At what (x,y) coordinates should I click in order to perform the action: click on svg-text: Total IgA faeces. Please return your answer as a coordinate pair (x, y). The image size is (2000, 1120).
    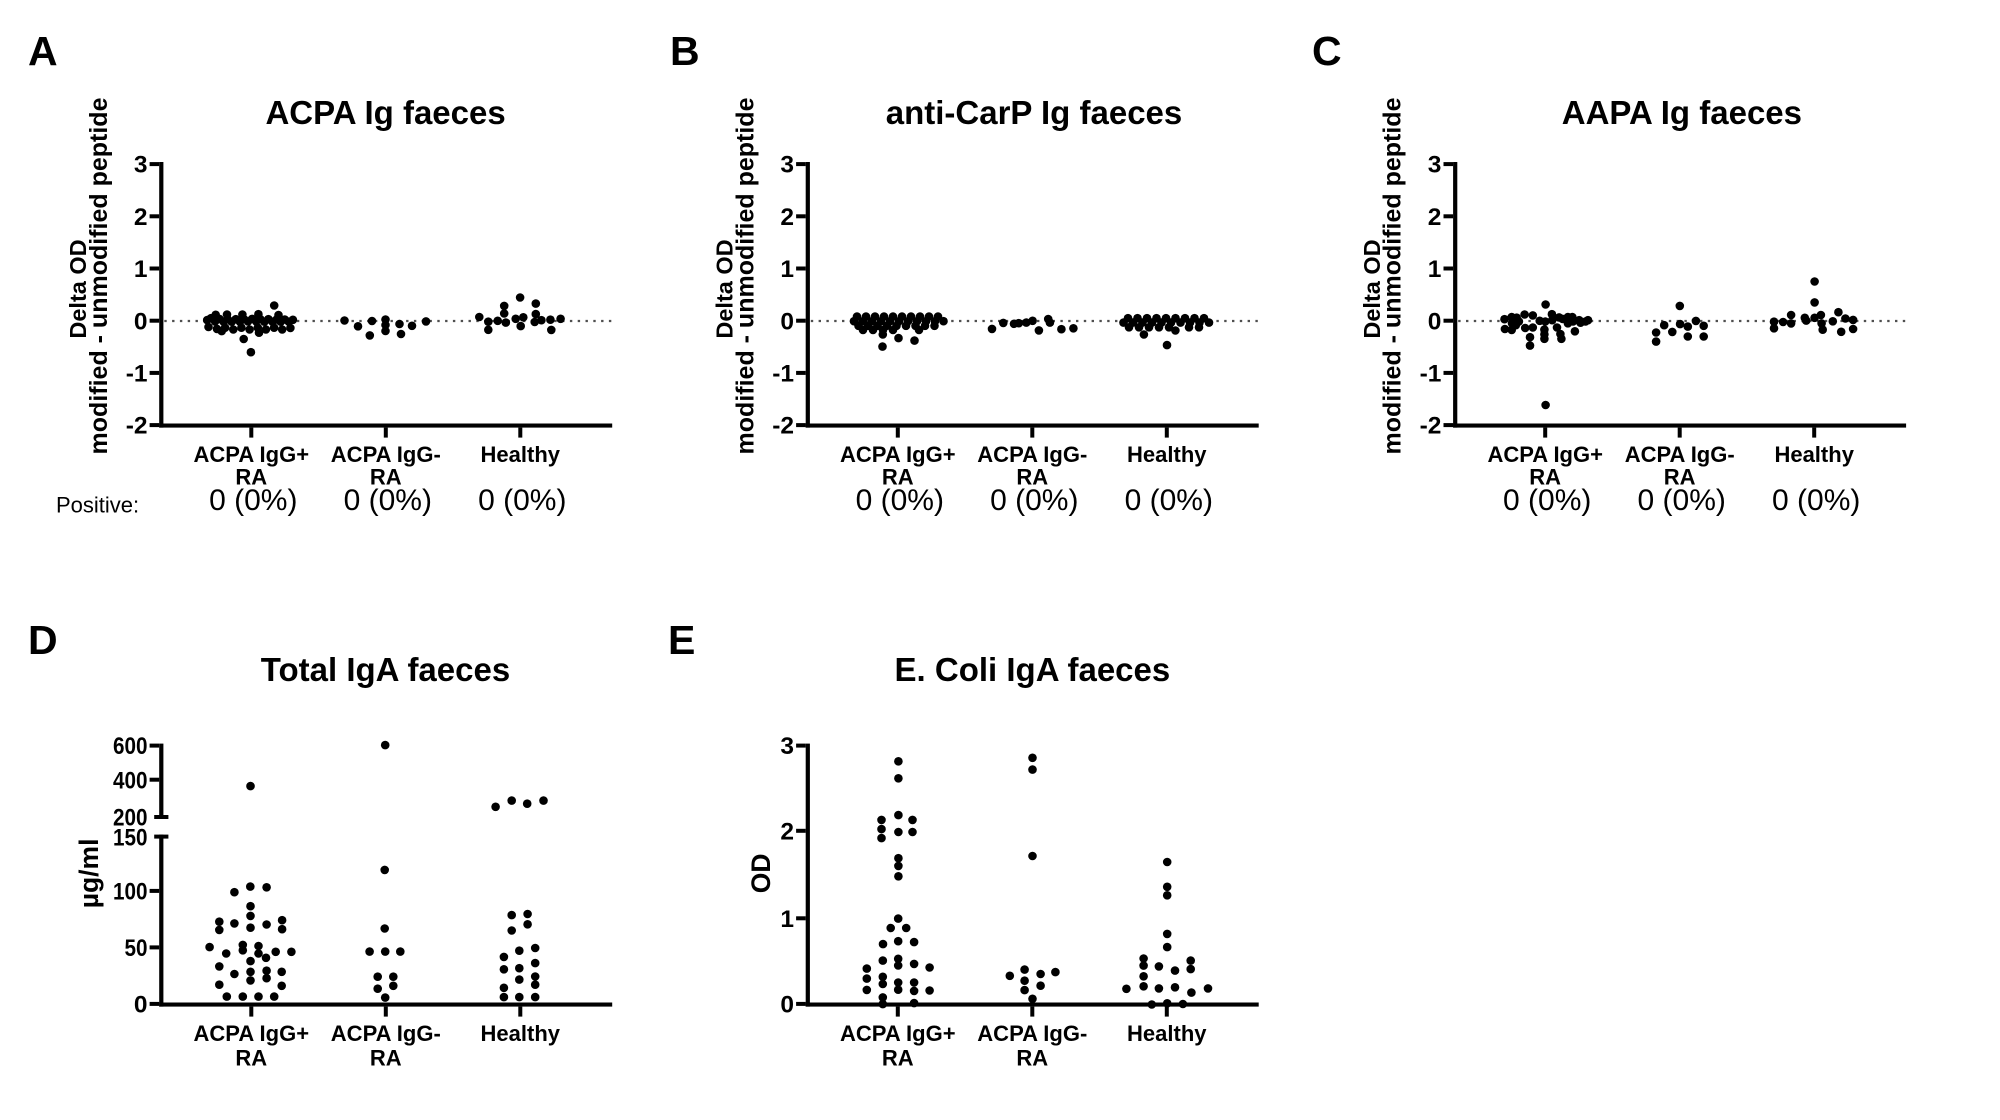
    Looking at the image, I should click on (385, 669).